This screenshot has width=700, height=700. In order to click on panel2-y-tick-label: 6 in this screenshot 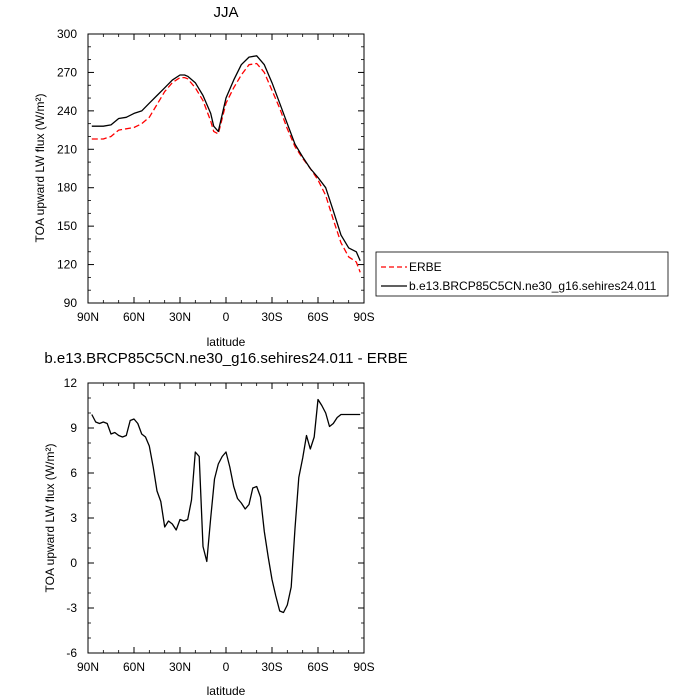, I will do `click(73, 473)`.